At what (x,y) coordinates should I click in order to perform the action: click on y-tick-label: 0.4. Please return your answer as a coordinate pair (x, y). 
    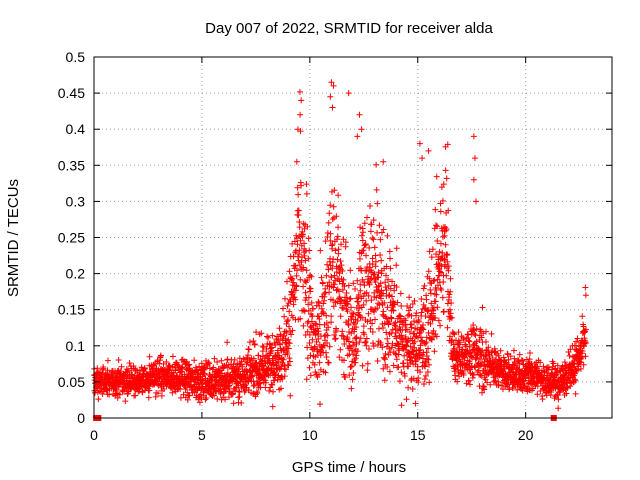
    Looking at the image, I should click on (76, 129).